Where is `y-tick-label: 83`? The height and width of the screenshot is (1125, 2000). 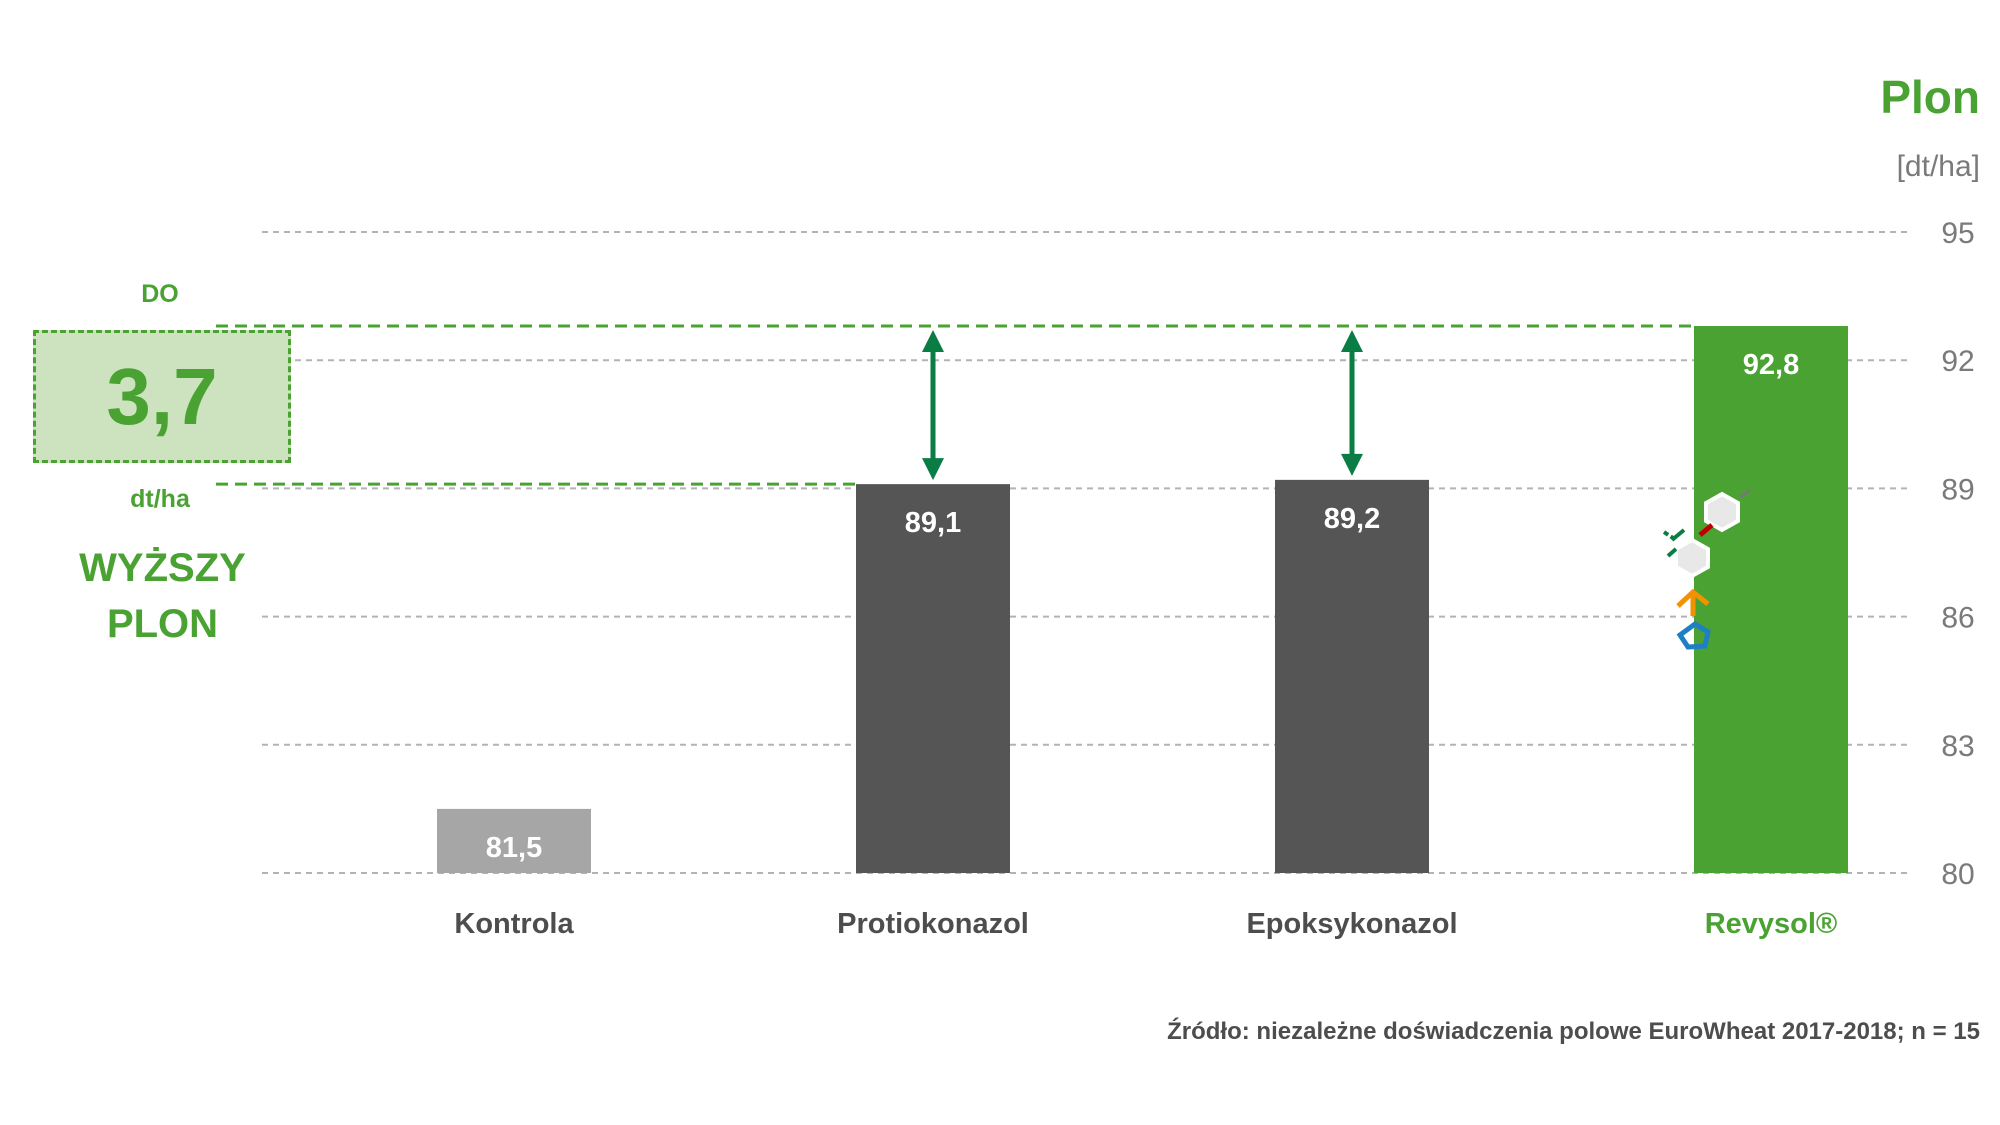
y-tick-label: 83 is located at coordinates (1957, 746).